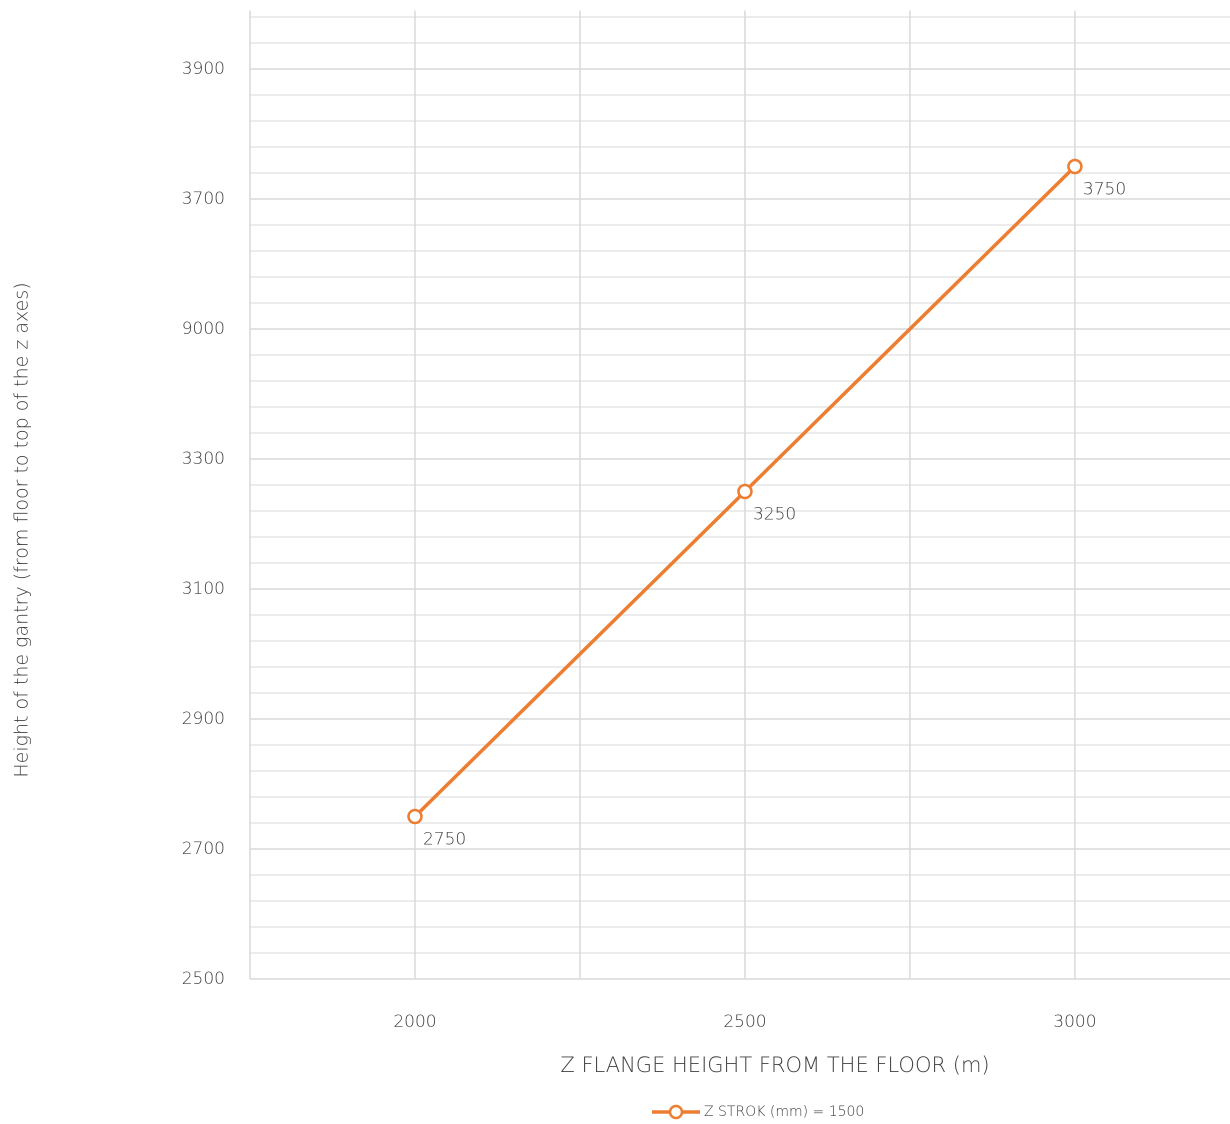  I want to click on legend-label: Z STROK (mm) = 1500, so click(784, 1112).